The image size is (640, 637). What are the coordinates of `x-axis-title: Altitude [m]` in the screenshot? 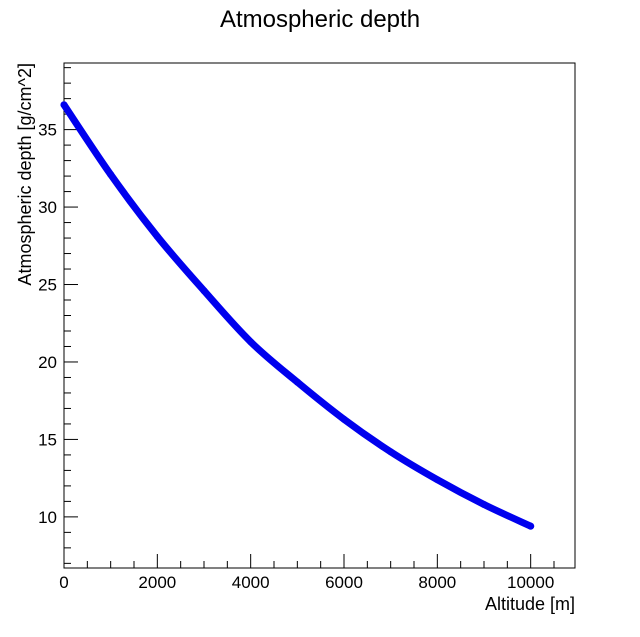 It's located at (530, 604).